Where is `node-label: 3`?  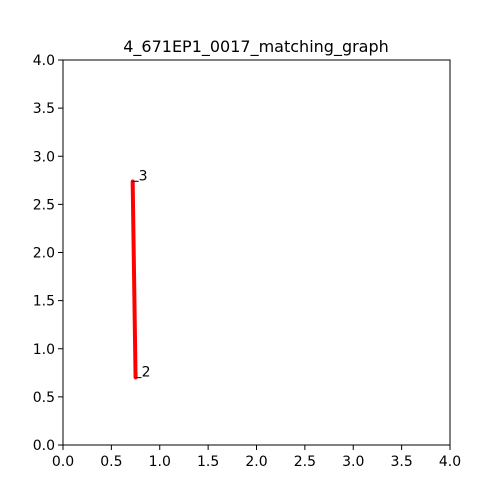
node-label: 3 is located at coordinates (143, 176).